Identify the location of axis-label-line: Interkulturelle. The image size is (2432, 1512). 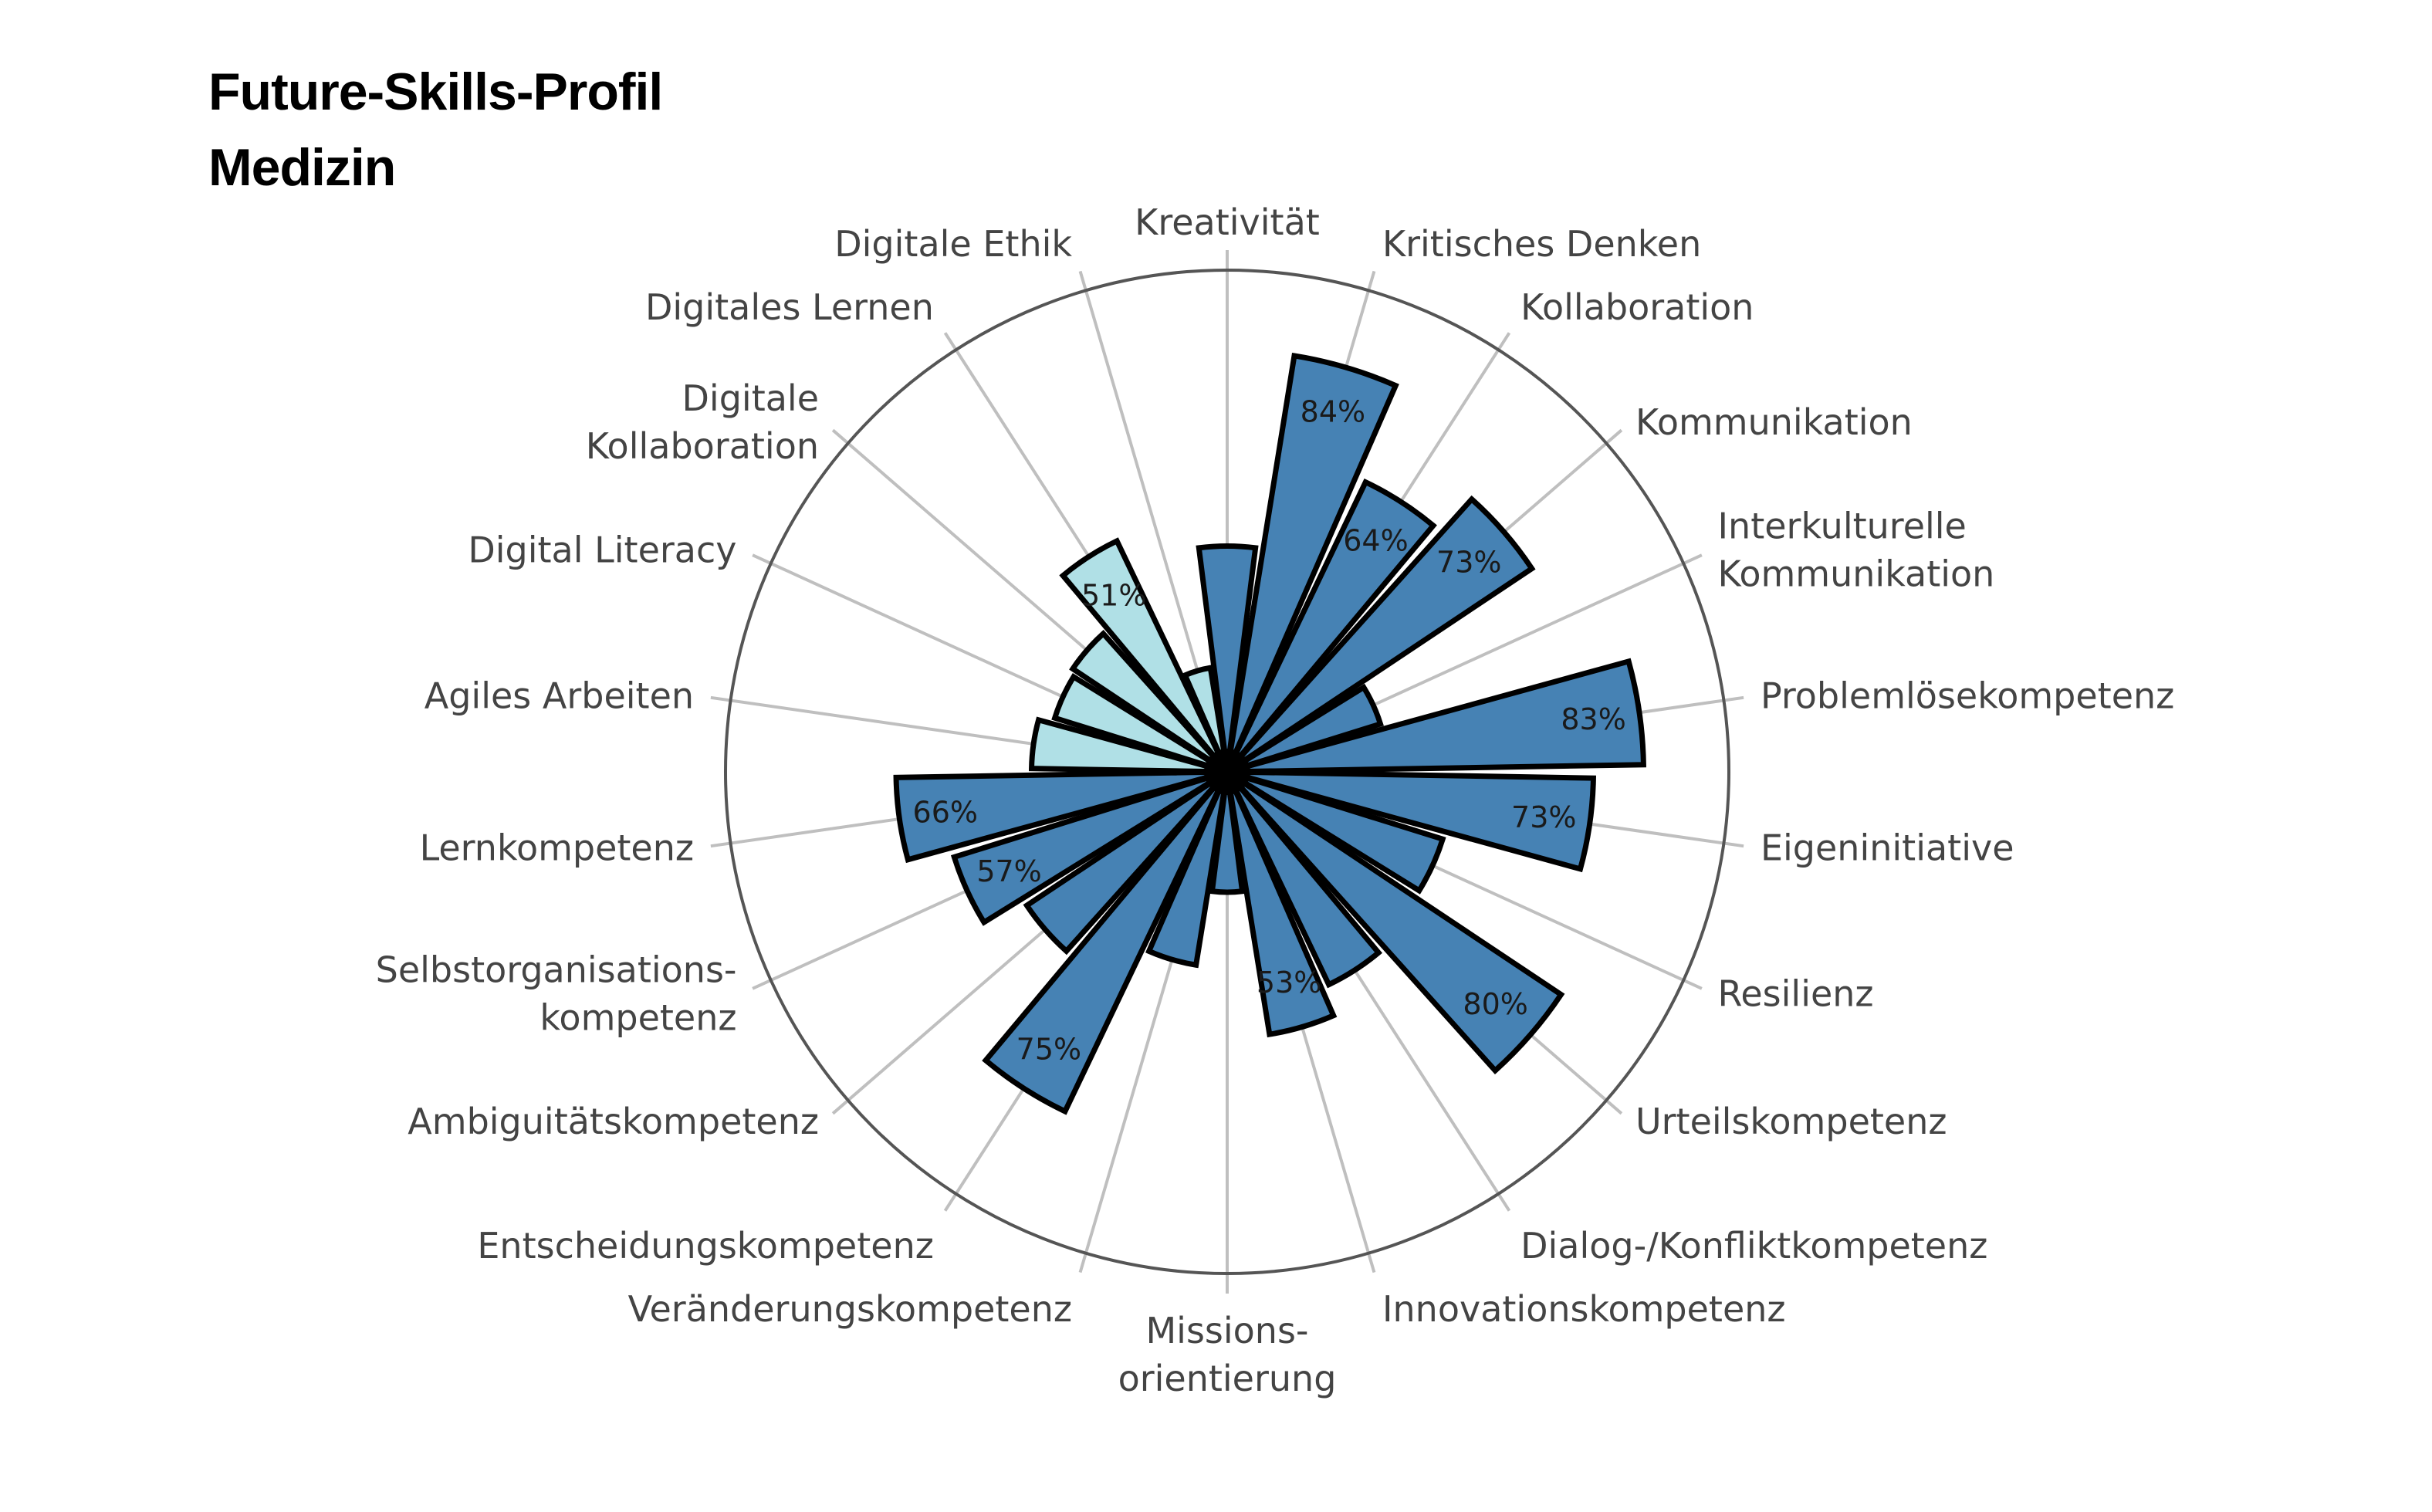
(1841, 526).